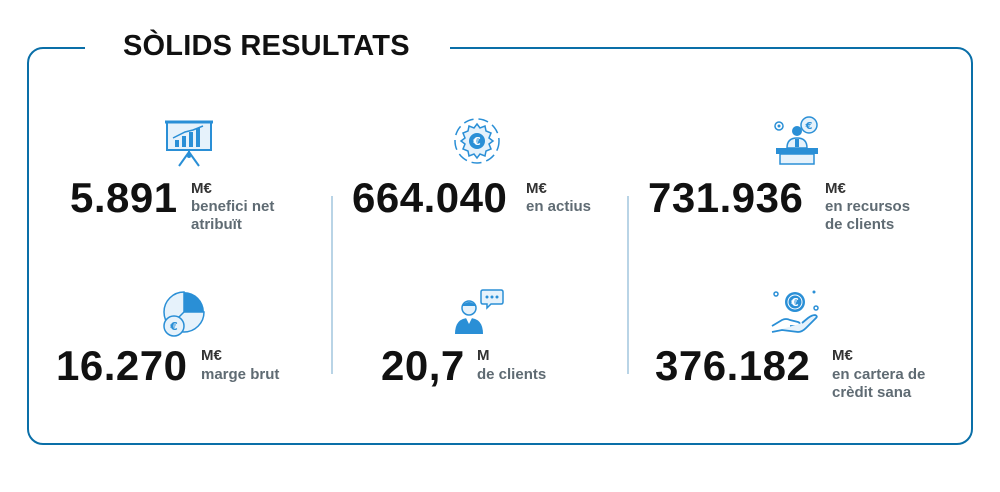 The width and height of the screenshot is (1000, 492). Describe the element at coordinates (423, 365) in the screenshot. I see `stat-value: 20,7` at that location.